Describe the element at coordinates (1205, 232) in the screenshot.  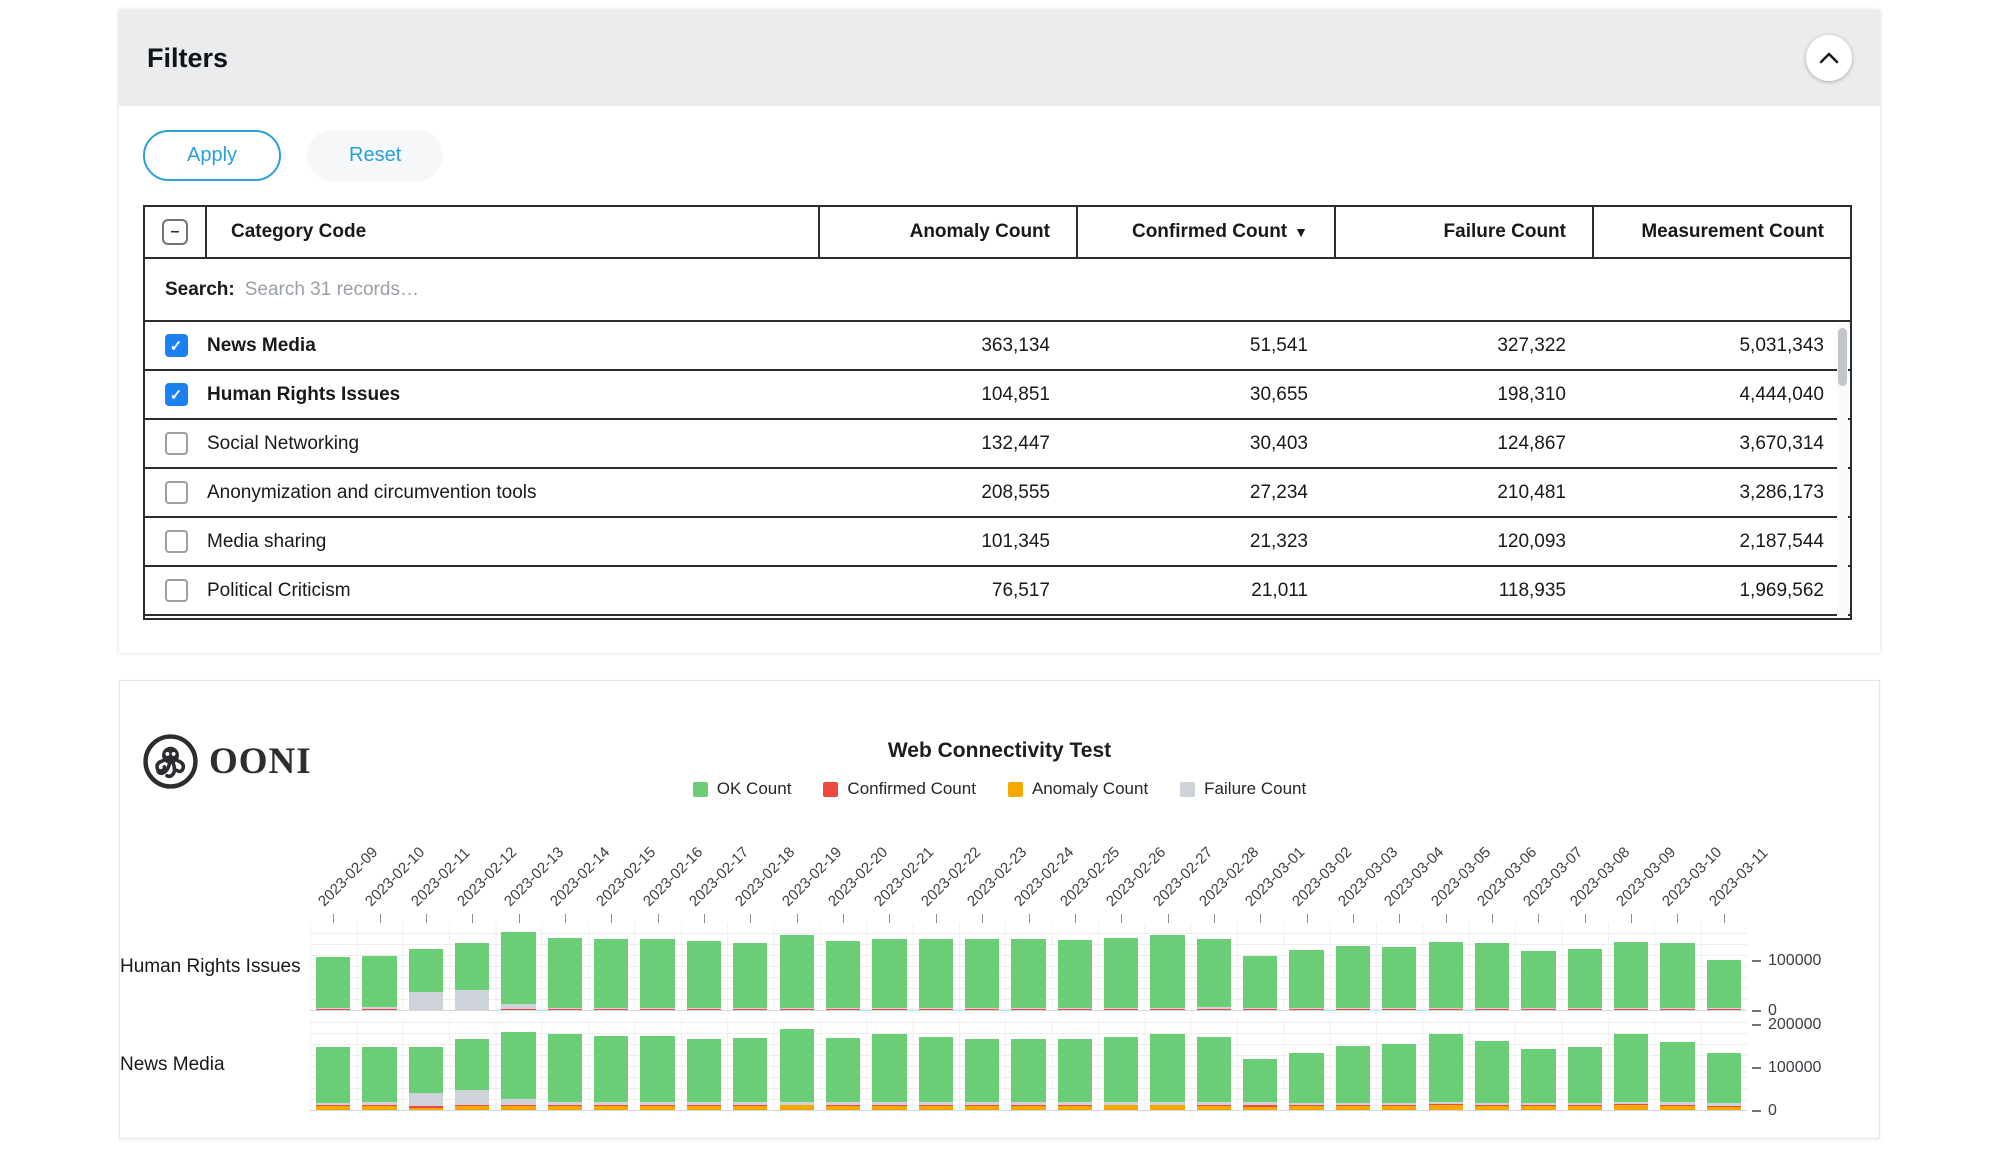
I see `column-header-confirmed-count: Confirmed Count ▼` at that location.